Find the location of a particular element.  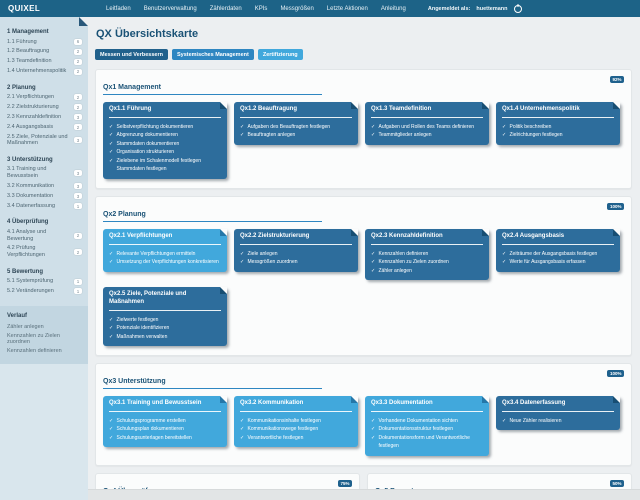

sidebar-item-3-3-dokumentation: 3.3 Dokumentation 3 is located at coordinates (44, 196).